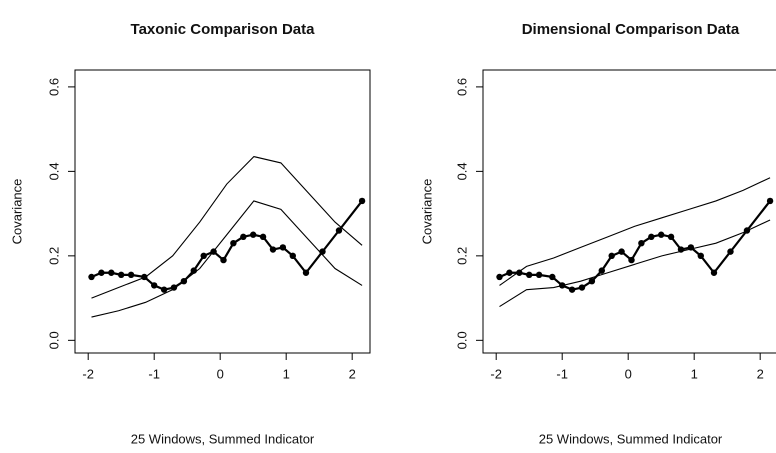  Describe the element at coordinates (631, 29) in the screenshot. I see `chart-title: Dimensional Comparison Data` at that location.